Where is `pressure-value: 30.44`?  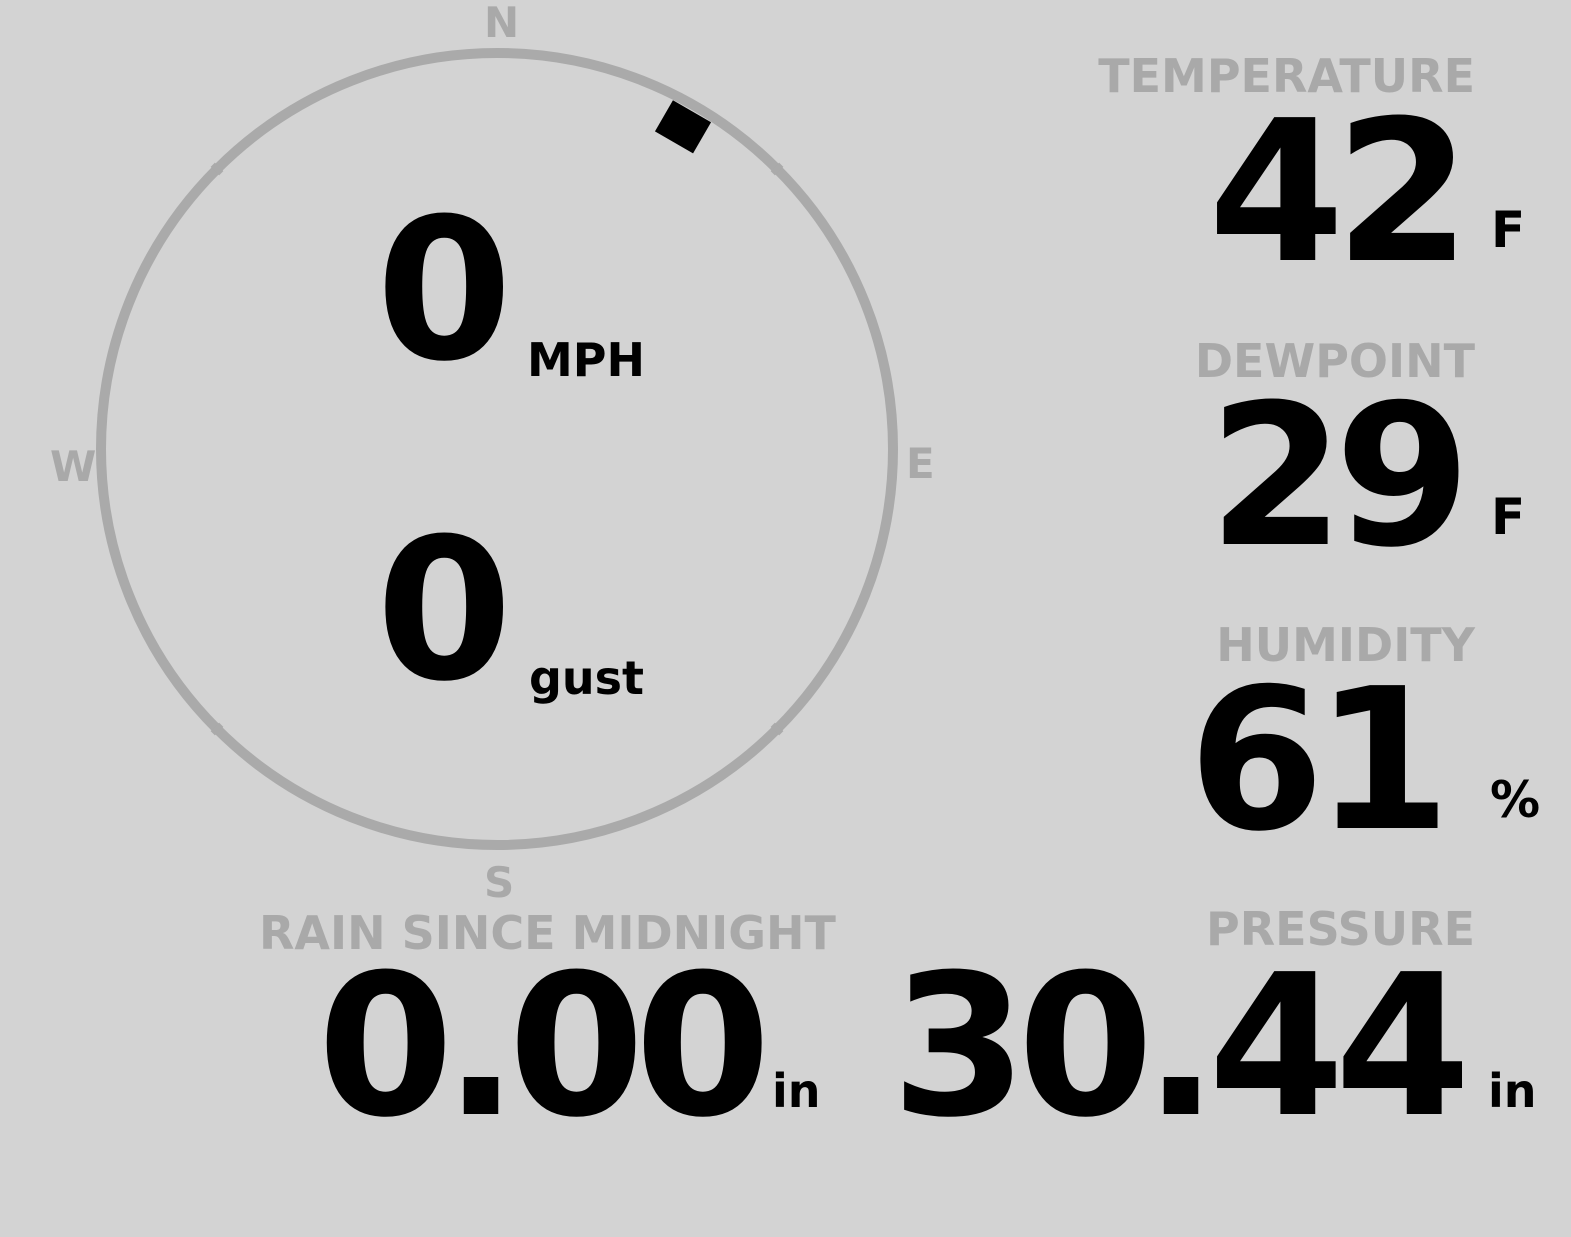 pressure-value: 30.44 is located at coordinates (1181, 1047).